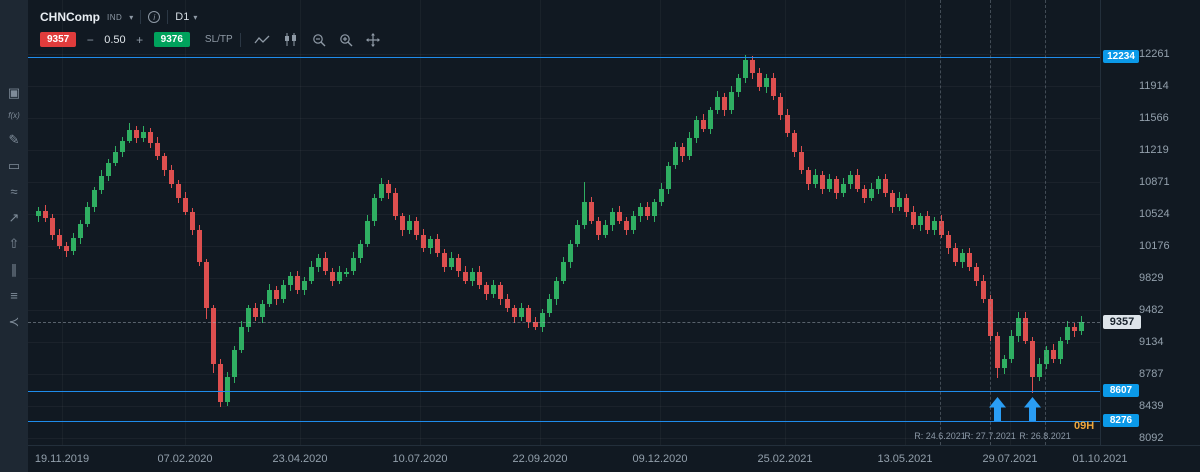 The height and width of the screenshot is (472, 1200). What do you see at coordinates (70, 17) in the screenshot?
I see `symbol-name: CHNComp` at bounding box center [70, 17].